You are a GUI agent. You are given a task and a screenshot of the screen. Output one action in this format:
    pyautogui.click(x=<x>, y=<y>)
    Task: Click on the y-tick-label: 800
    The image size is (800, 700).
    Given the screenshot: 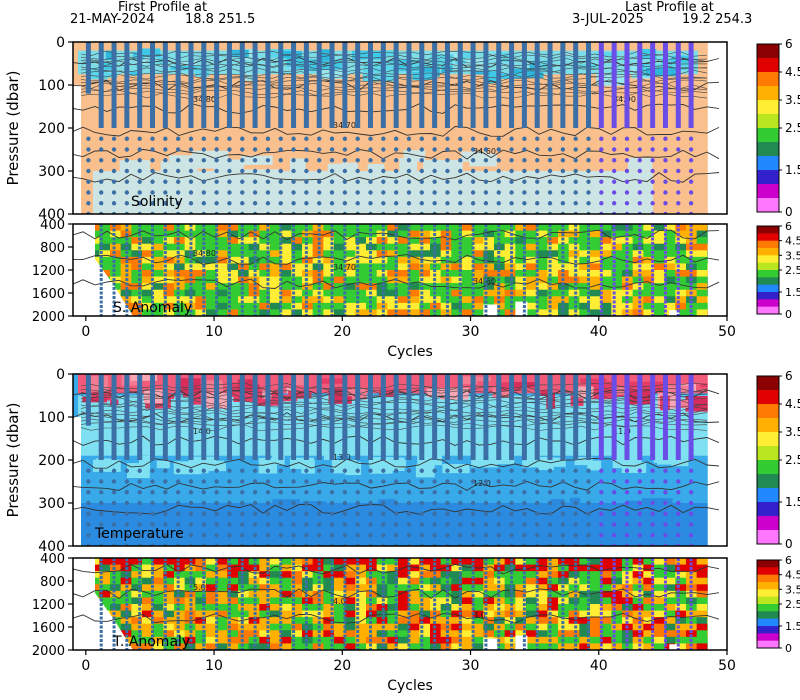 What is the action you would take?
    pyautogui.click(x=52, y=248)
    